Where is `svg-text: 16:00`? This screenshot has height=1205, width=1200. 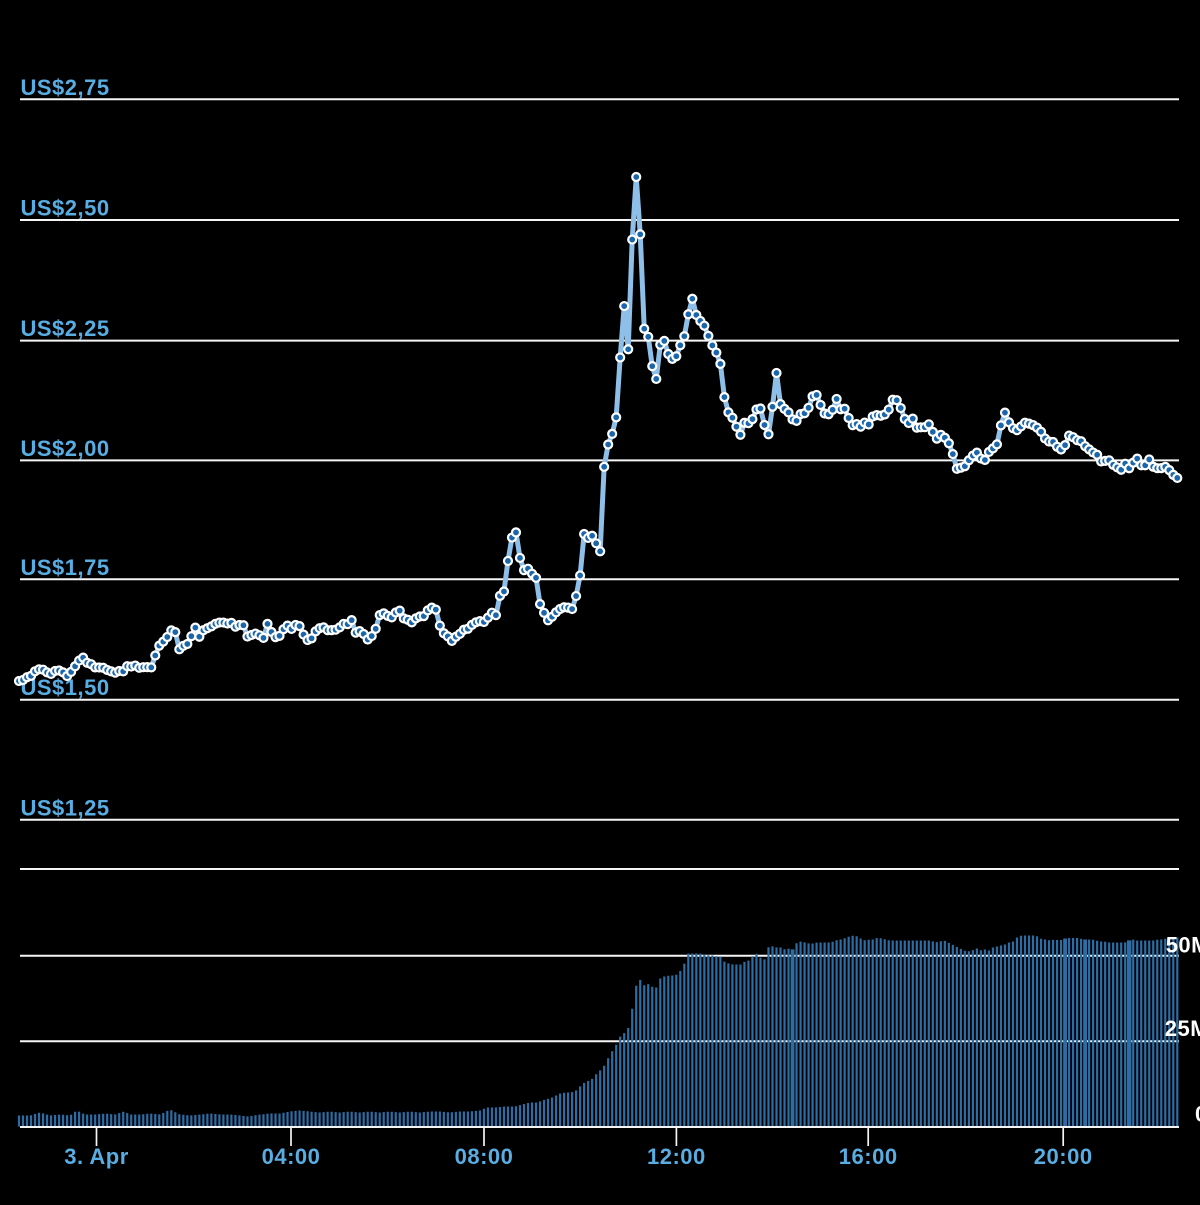 svg-text: 16:00 is located at coordinates (868, 1156).